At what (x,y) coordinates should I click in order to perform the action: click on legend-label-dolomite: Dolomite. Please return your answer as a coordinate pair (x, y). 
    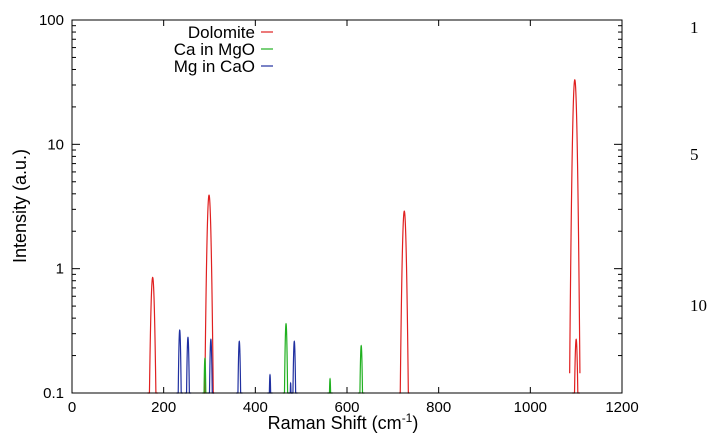
    Looking at the image, I should click on (221, 32).